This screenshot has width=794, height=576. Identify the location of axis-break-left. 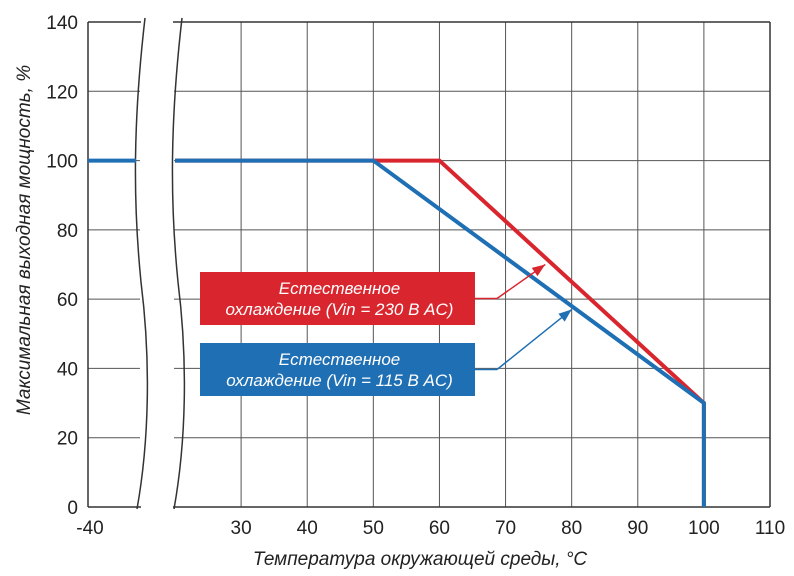
(141, 263).